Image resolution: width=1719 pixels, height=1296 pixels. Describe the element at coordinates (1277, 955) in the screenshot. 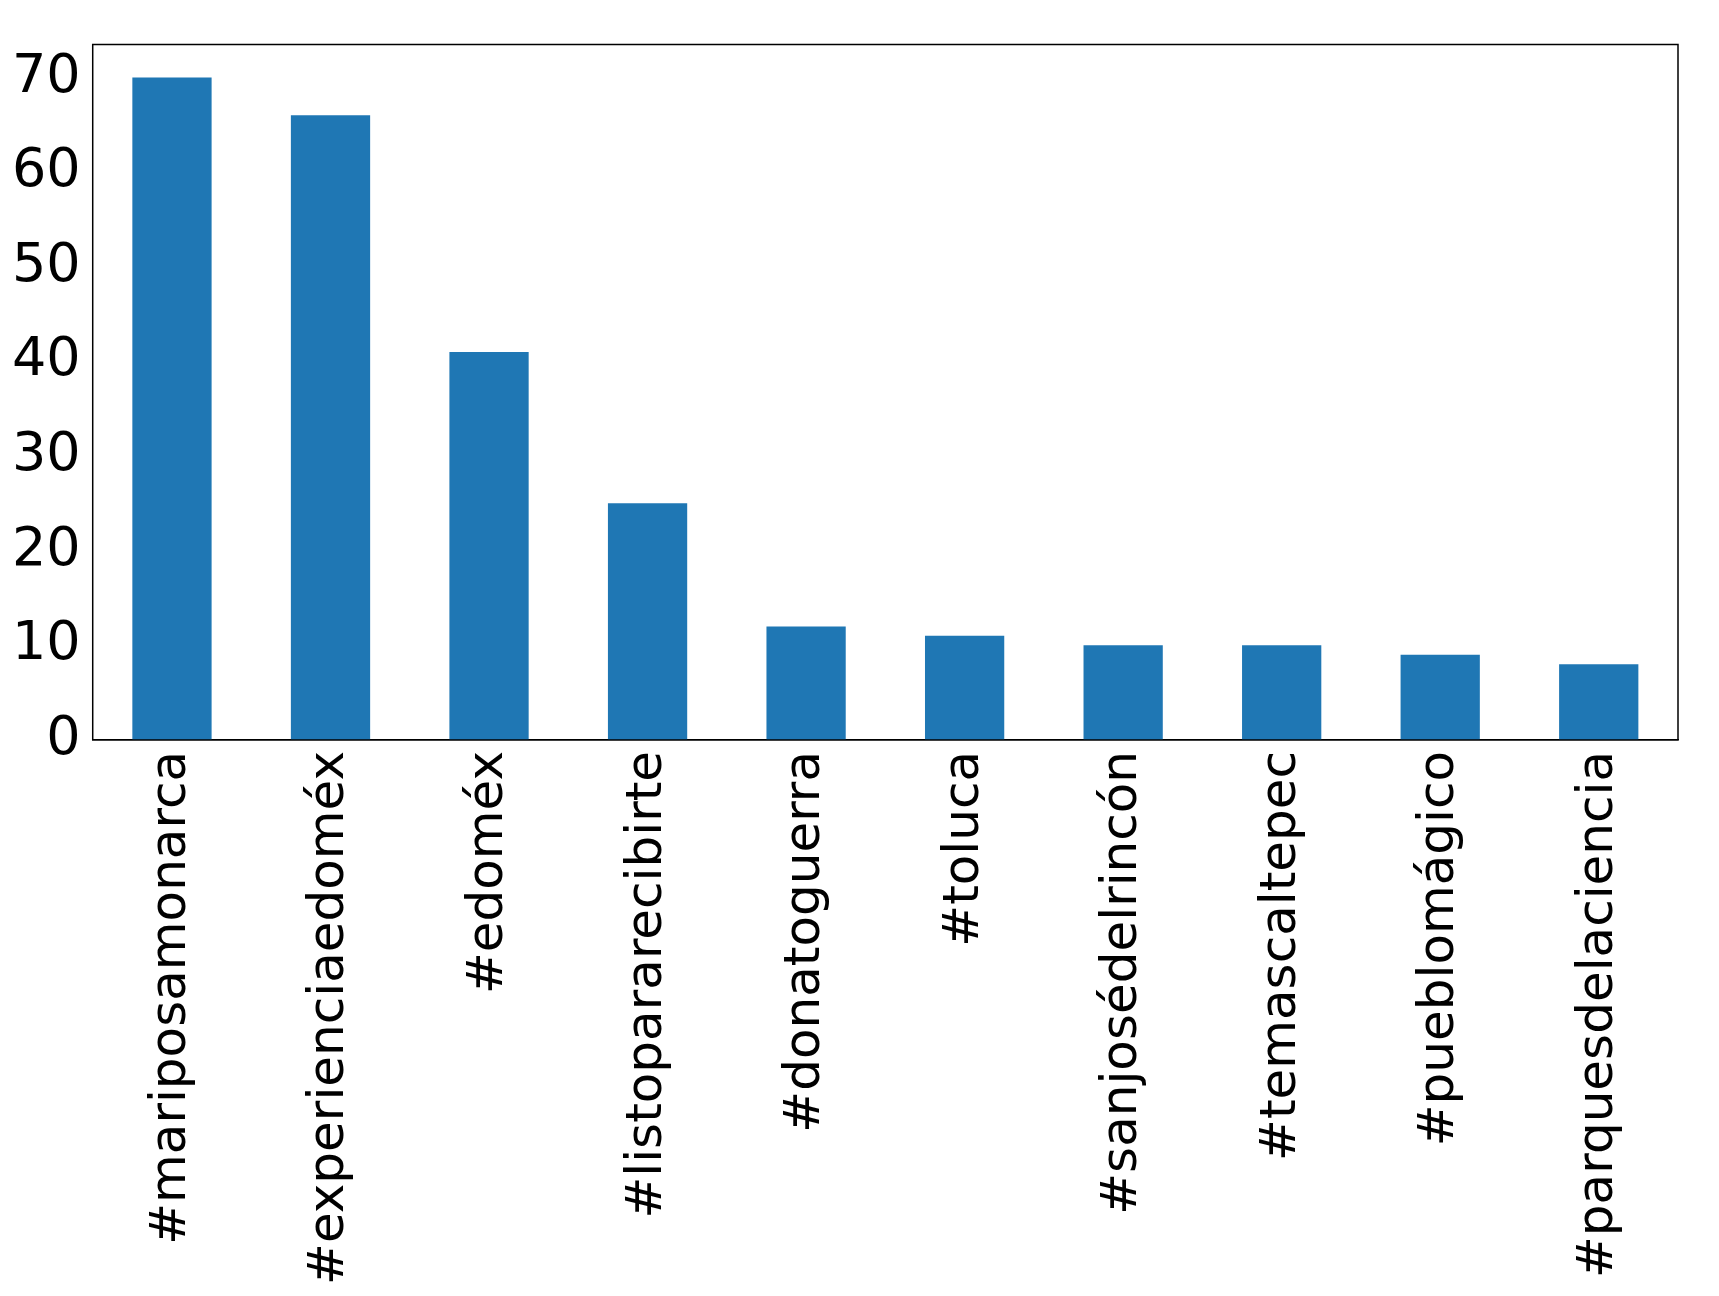

I see `x-tick-label: #temascaltepec` at that location.